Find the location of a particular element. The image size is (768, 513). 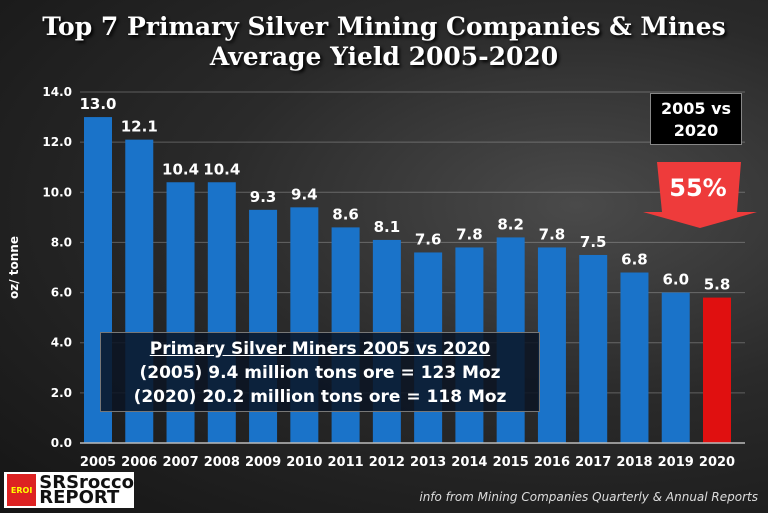

annotation-line: (2020) 20.2 million tons ore = 118 Moz is located at coordinates (320, 397).